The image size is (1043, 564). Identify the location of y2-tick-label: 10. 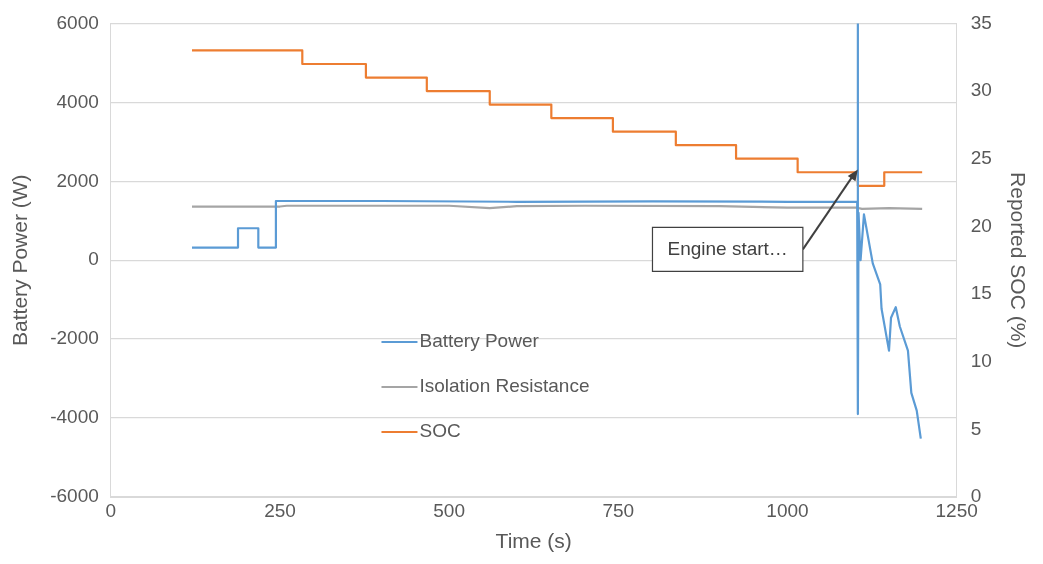
(981, 360).